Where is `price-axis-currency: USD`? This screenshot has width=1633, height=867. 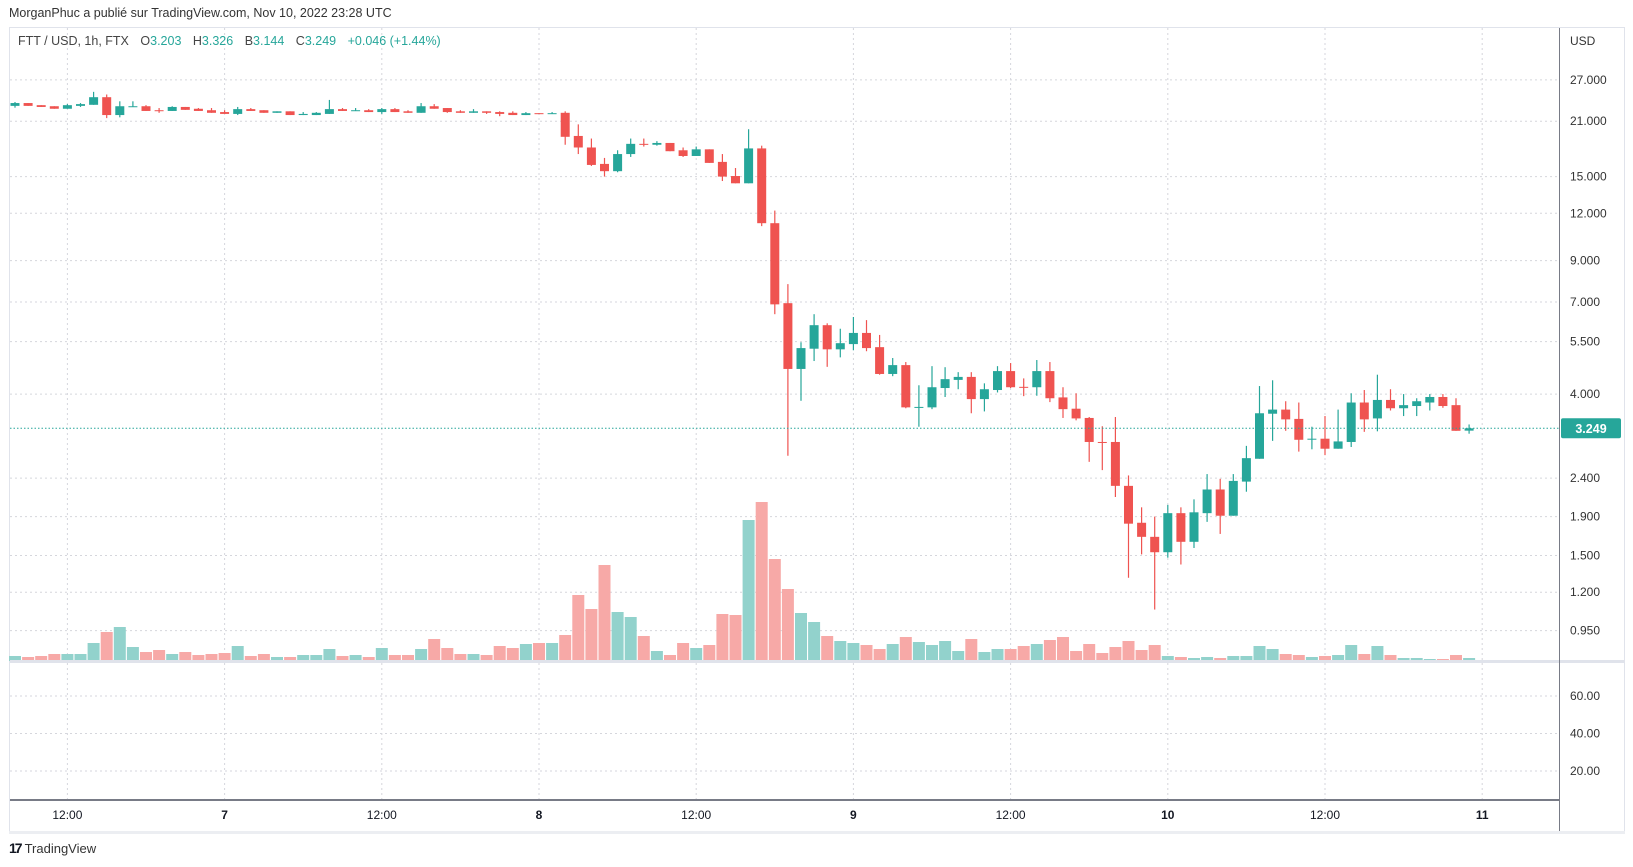 price-axis-currency: USD is located at coordinates (1583, 41).